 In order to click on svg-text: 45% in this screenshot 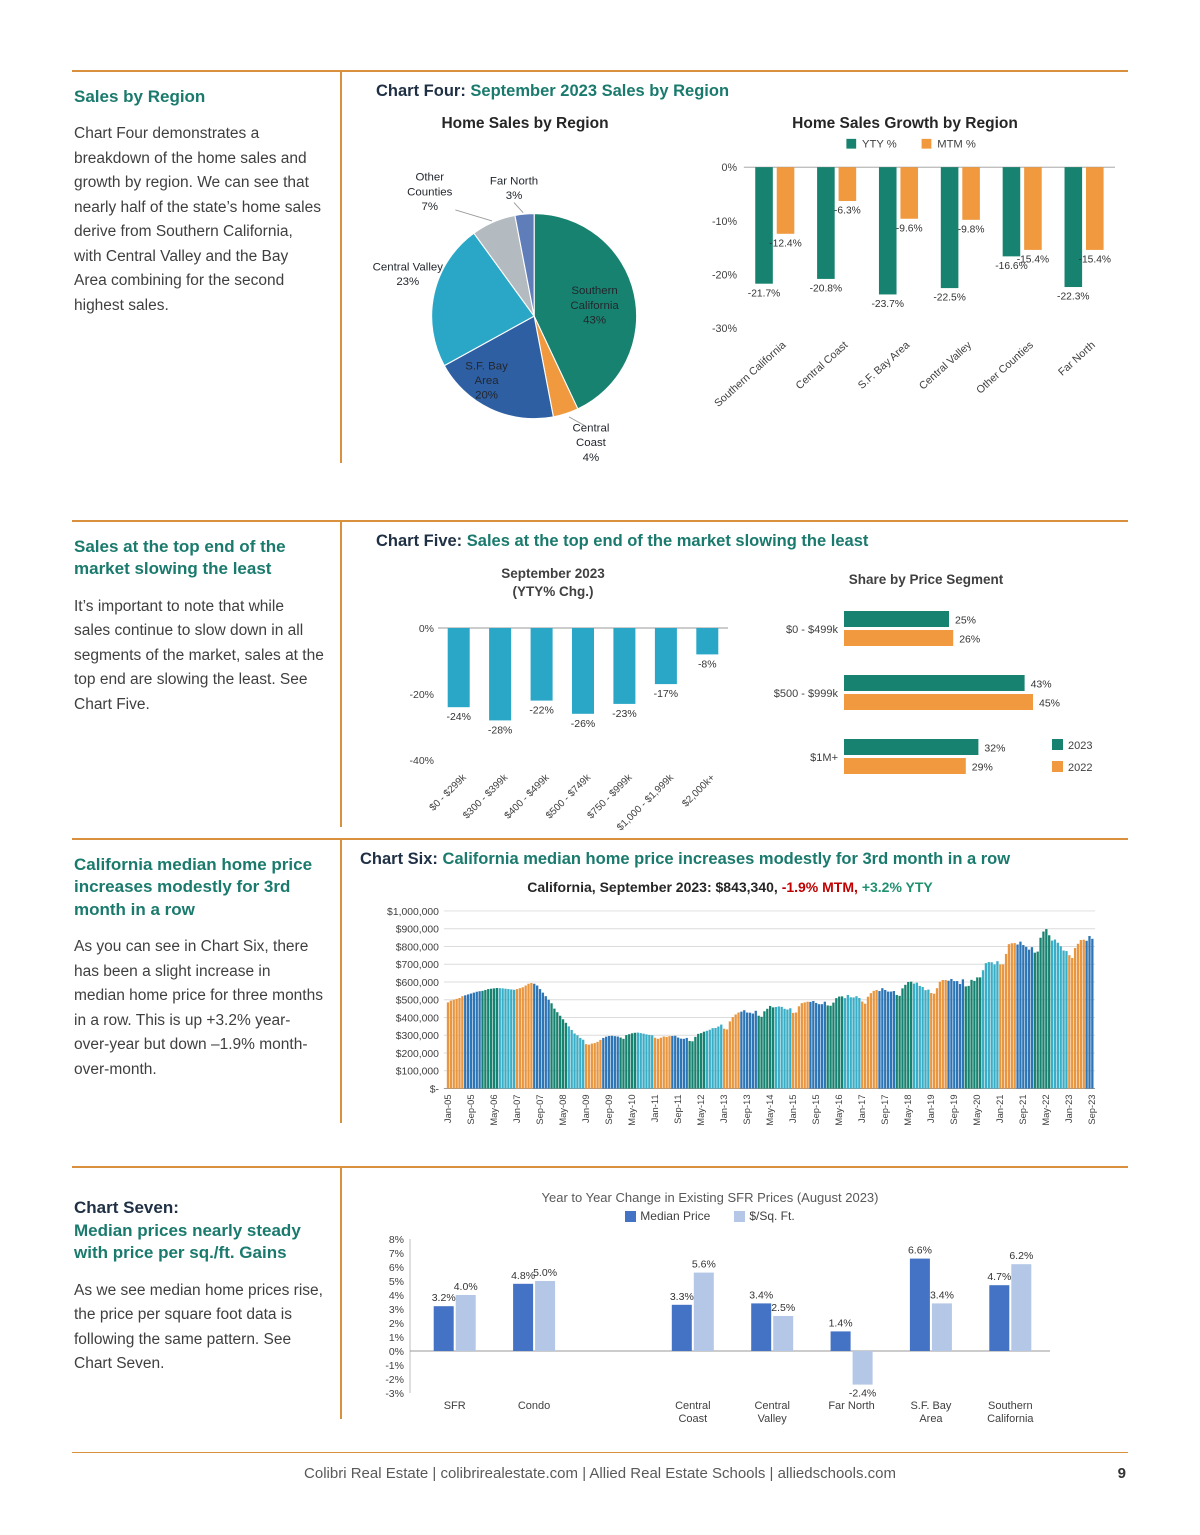, I will do `click(1049, 703)`.